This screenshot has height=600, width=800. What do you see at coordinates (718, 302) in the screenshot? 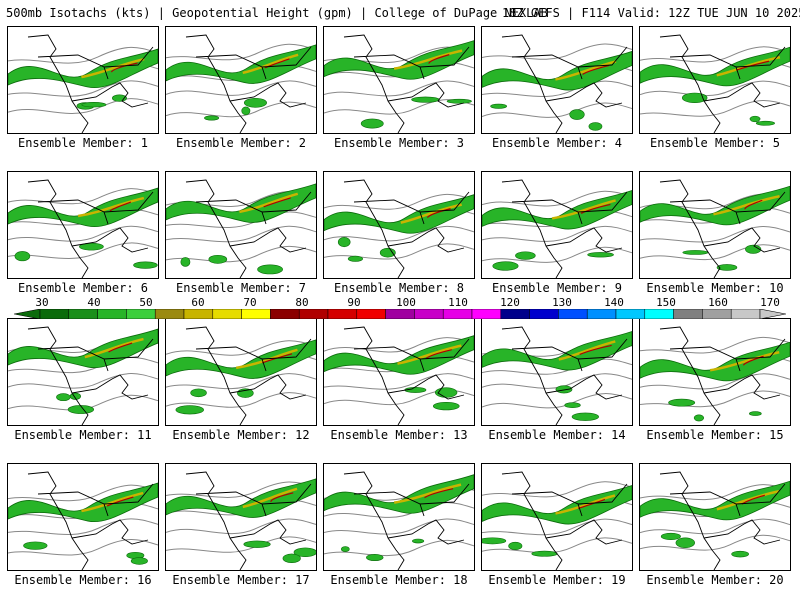
I see `colorbar-label: 160` at bounding box center [718, 302].